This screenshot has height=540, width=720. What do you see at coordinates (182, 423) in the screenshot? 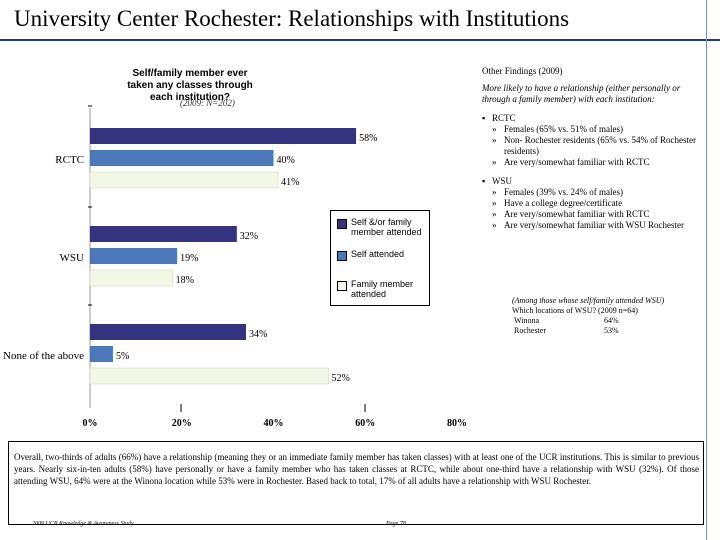
I see `x-tick-label: 20%` at bounding box center [182, 423].